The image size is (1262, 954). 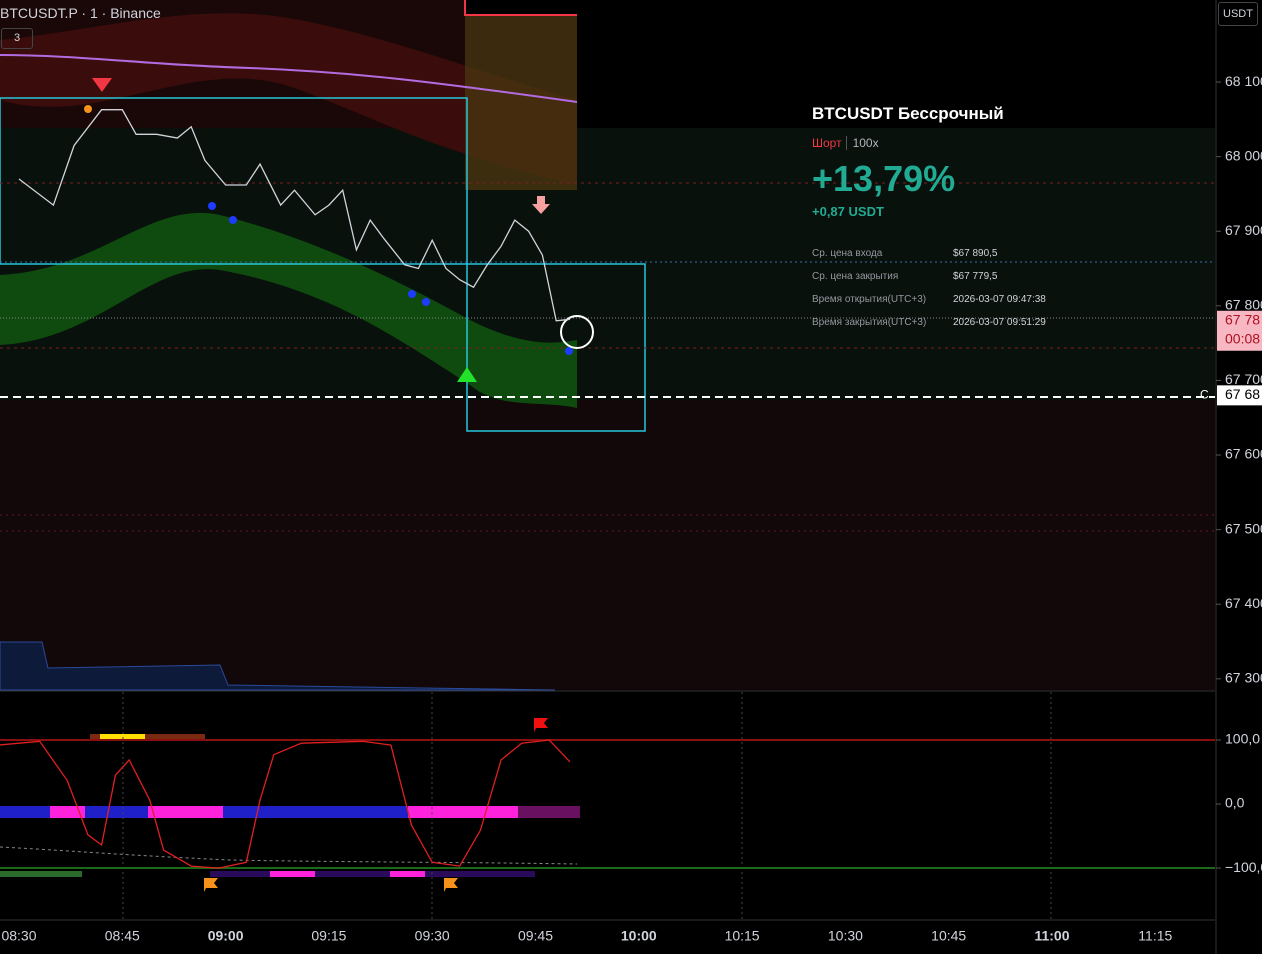 What do you see at coordinates (929, 258) in the screenshot?
I see `detail-row: Ср. цена входа $67 890,5` at bounding box center [929, 258].